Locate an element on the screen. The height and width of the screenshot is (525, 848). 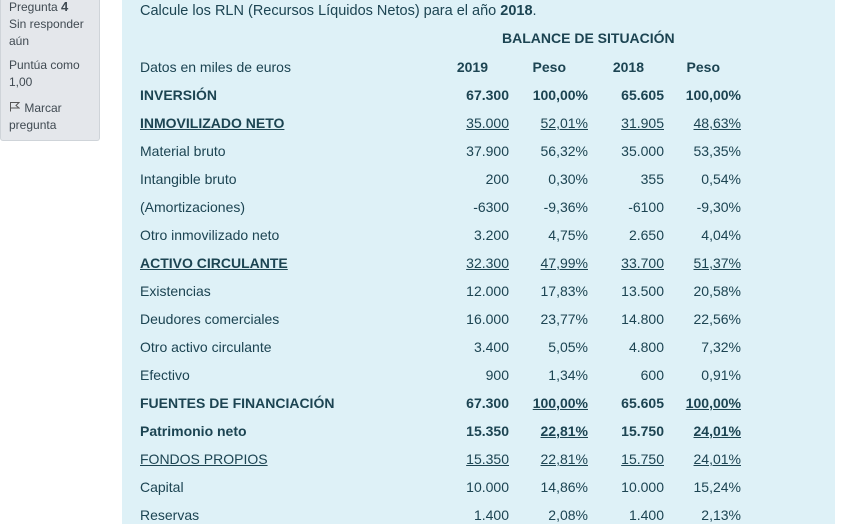
value-2019: 37.900 is located at coordinates (487, 151).